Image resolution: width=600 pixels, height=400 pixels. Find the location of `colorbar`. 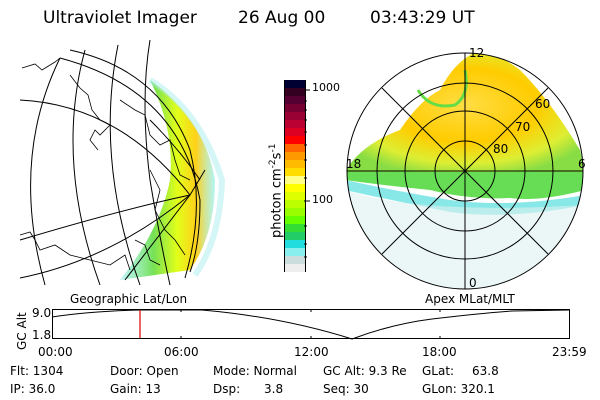

colorbar is located at coordinates (295, 176).